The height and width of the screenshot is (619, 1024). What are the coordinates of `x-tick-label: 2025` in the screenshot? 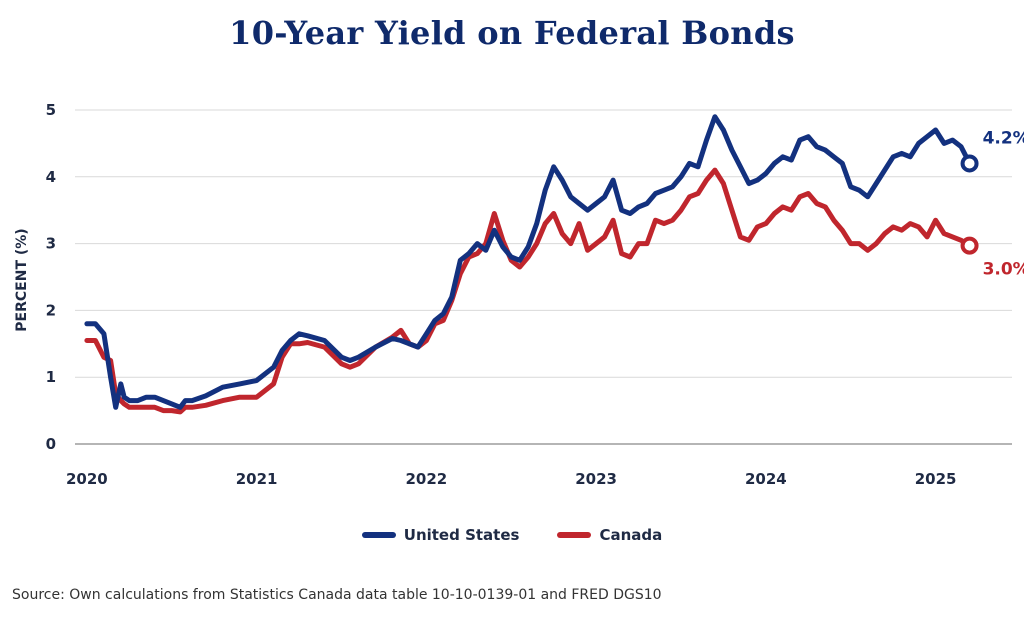 It's located at (936, 479).